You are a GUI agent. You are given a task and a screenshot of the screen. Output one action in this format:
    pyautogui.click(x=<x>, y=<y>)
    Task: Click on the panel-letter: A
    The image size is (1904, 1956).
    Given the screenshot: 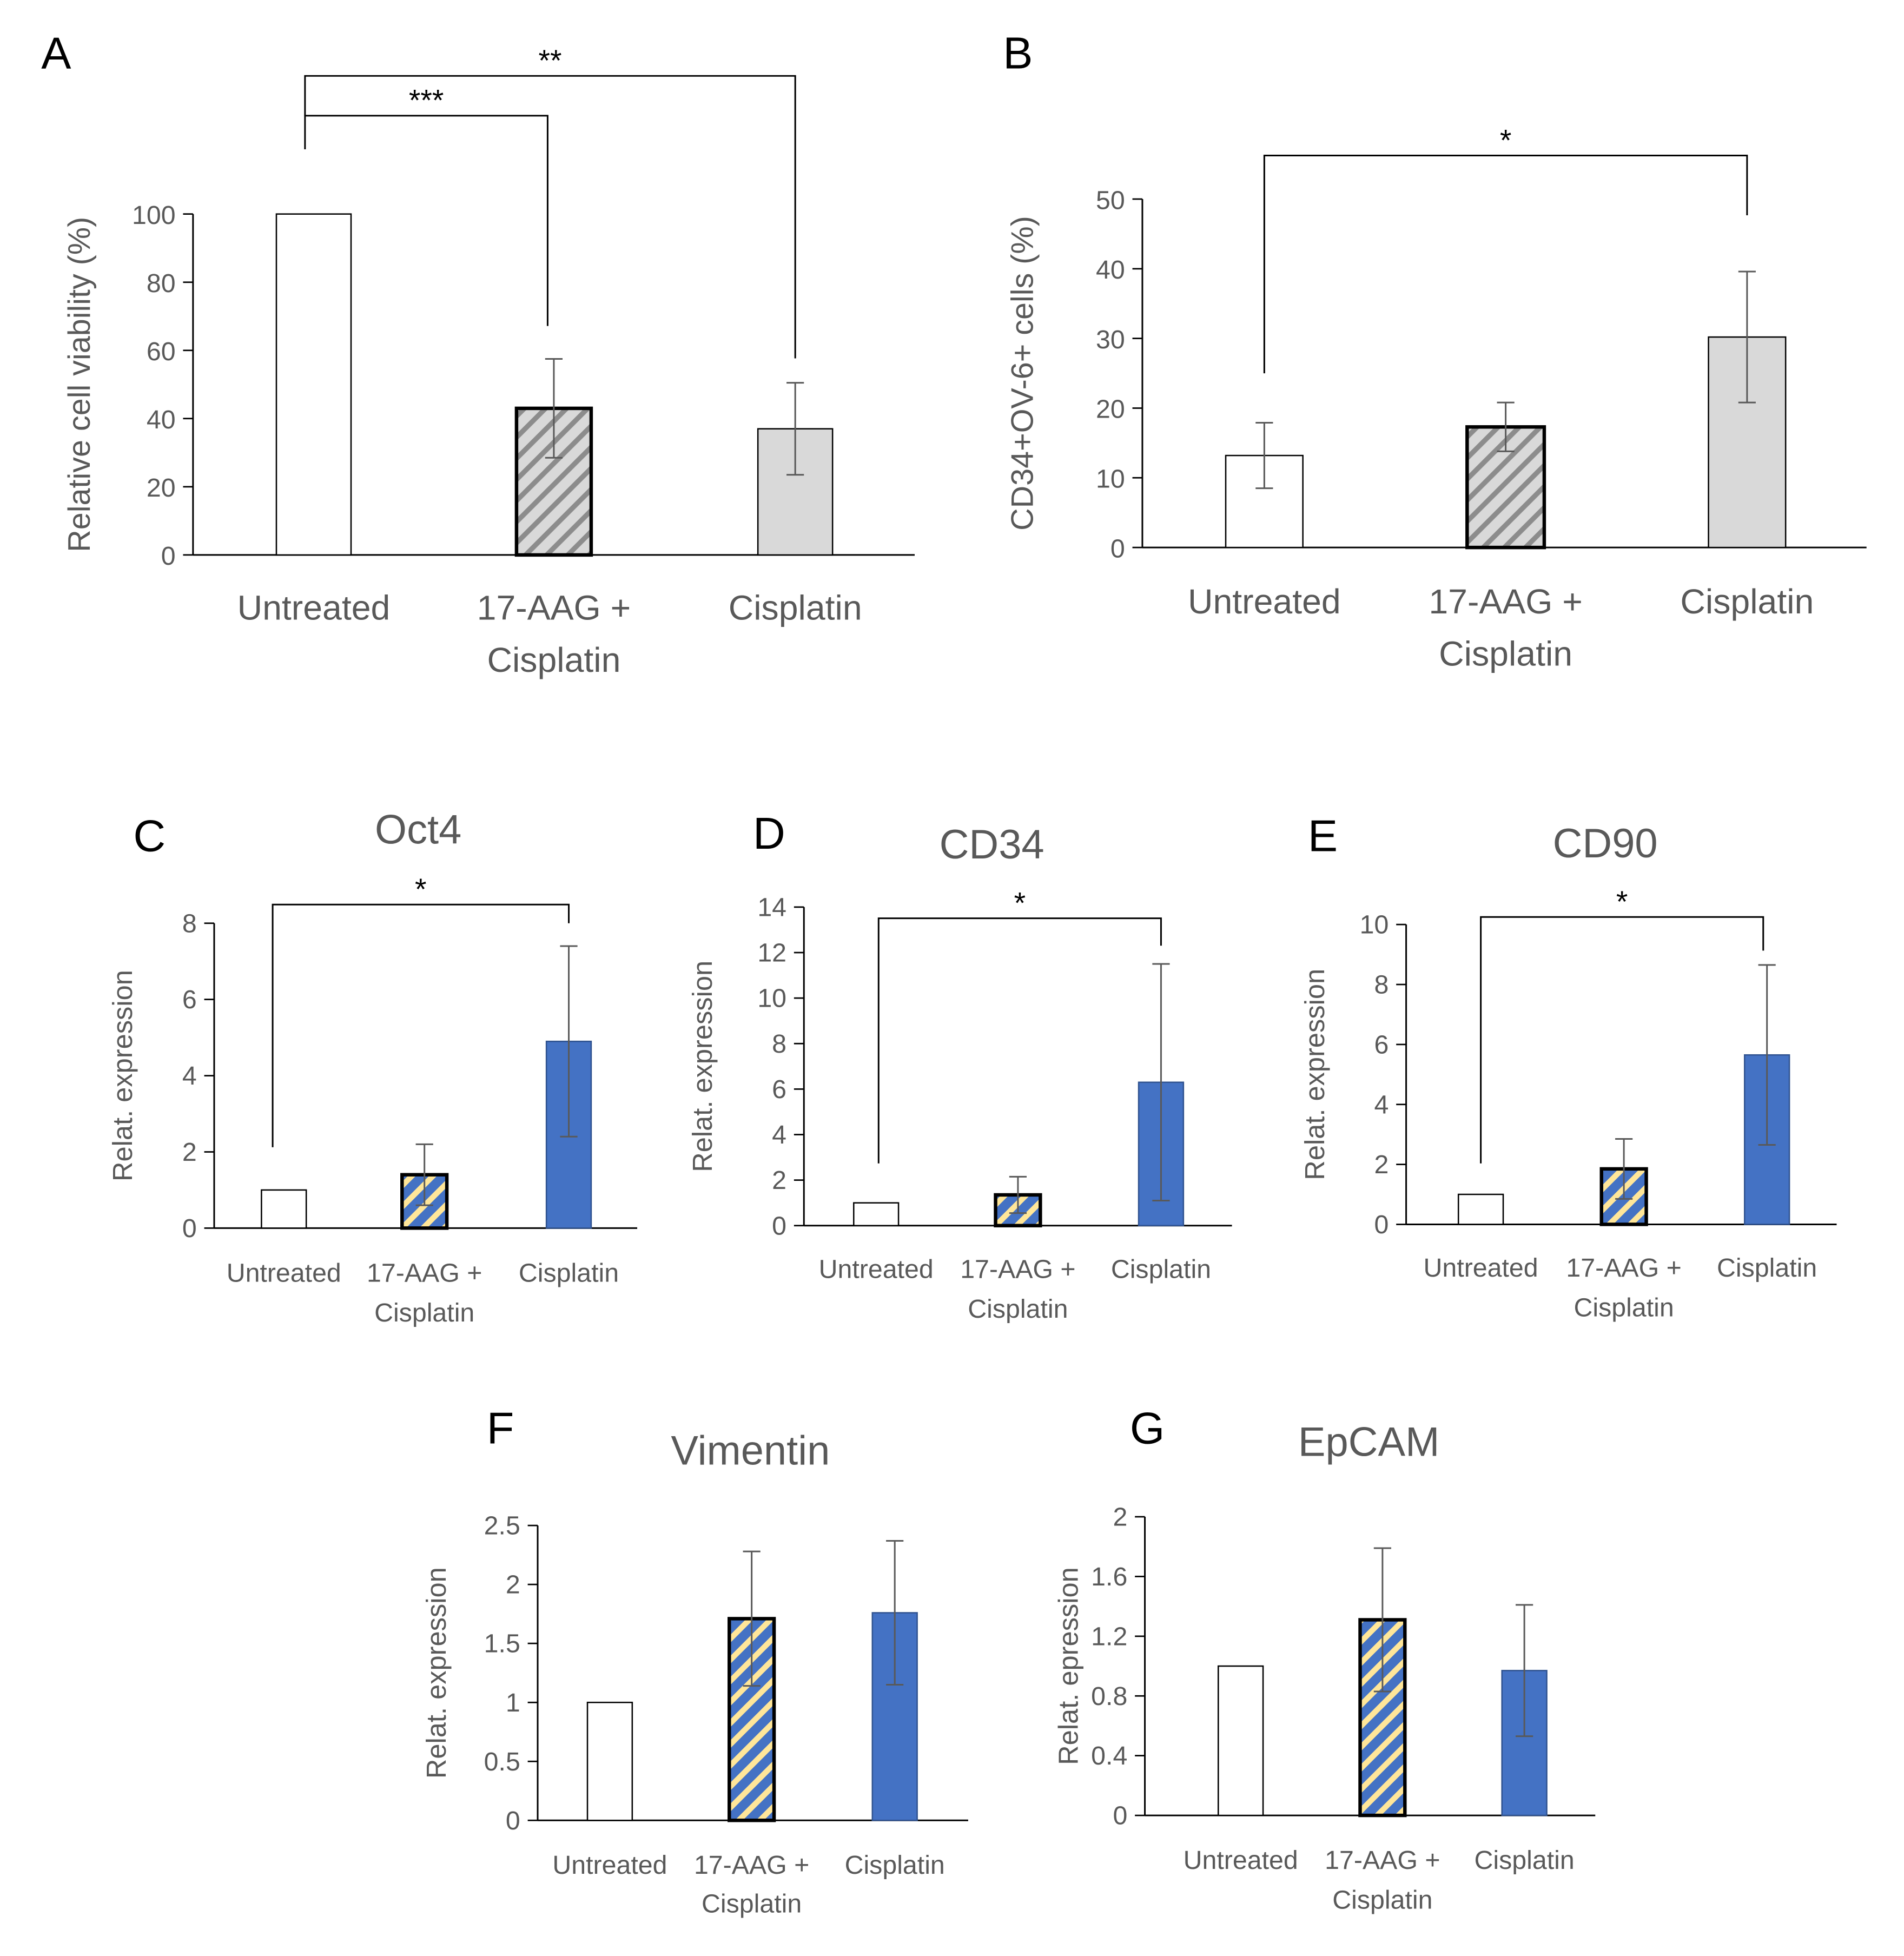 What is the action you would take?
    pyautogui.click(x=56, y=53)
    